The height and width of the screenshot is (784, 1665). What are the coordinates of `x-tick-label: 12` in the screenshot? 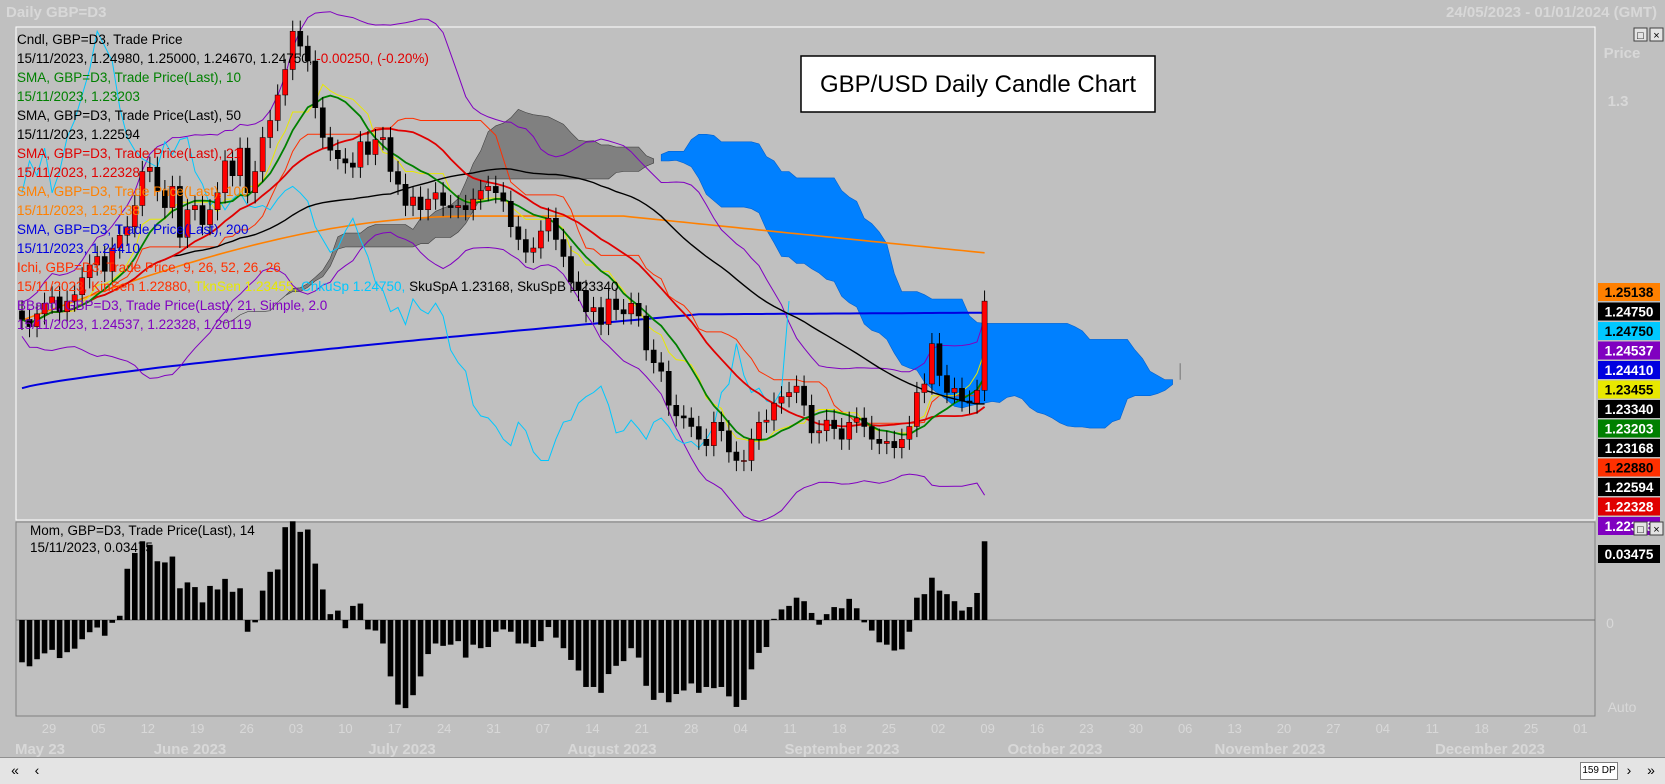 It's located at (148, 728).